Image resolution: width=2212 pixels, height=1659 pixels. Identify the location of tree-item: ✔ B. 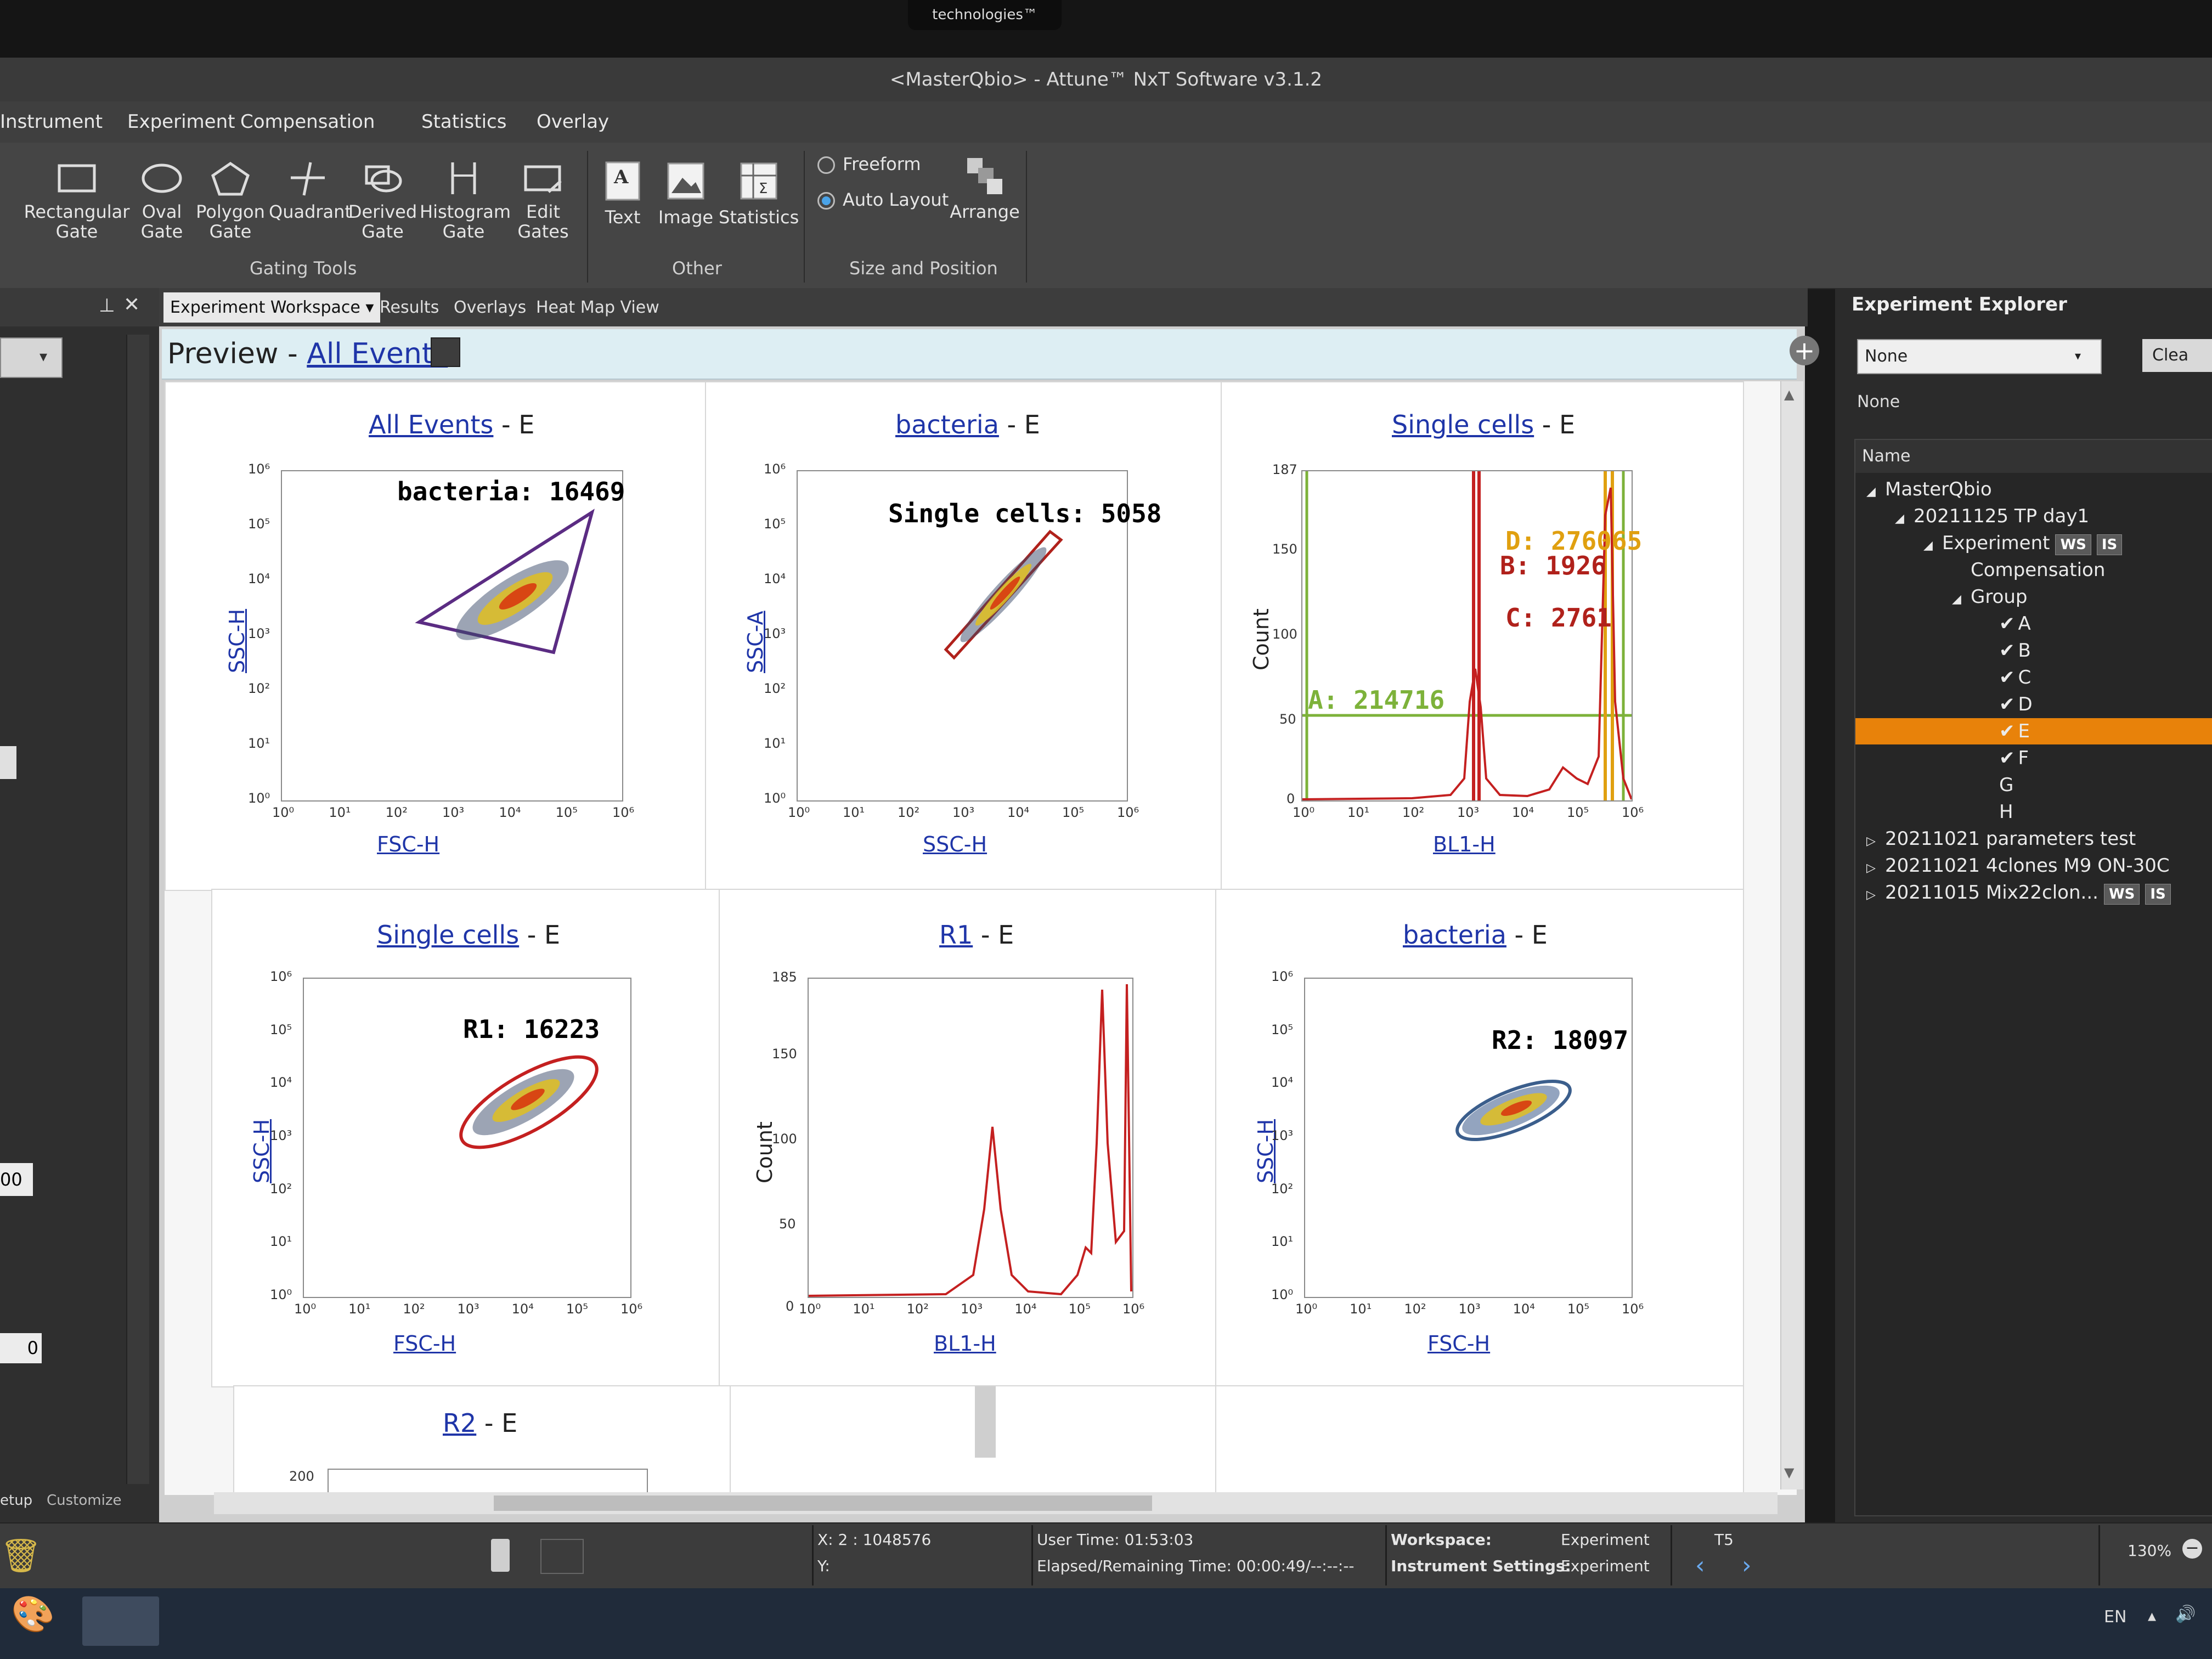
(2033, 651).